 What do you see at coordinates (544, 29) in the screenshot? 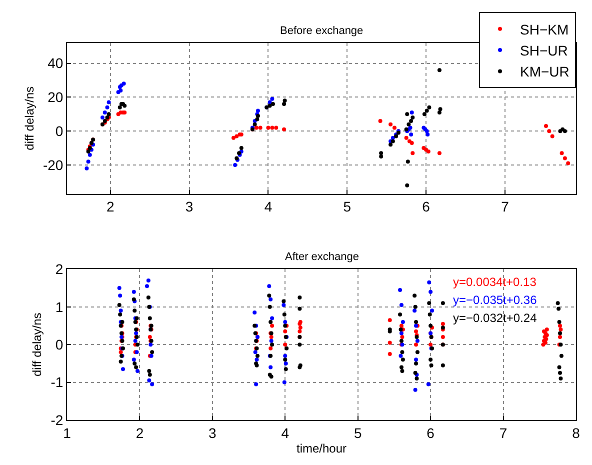
I see `legend-label: SH−KM` at bounding box center [544, 29].